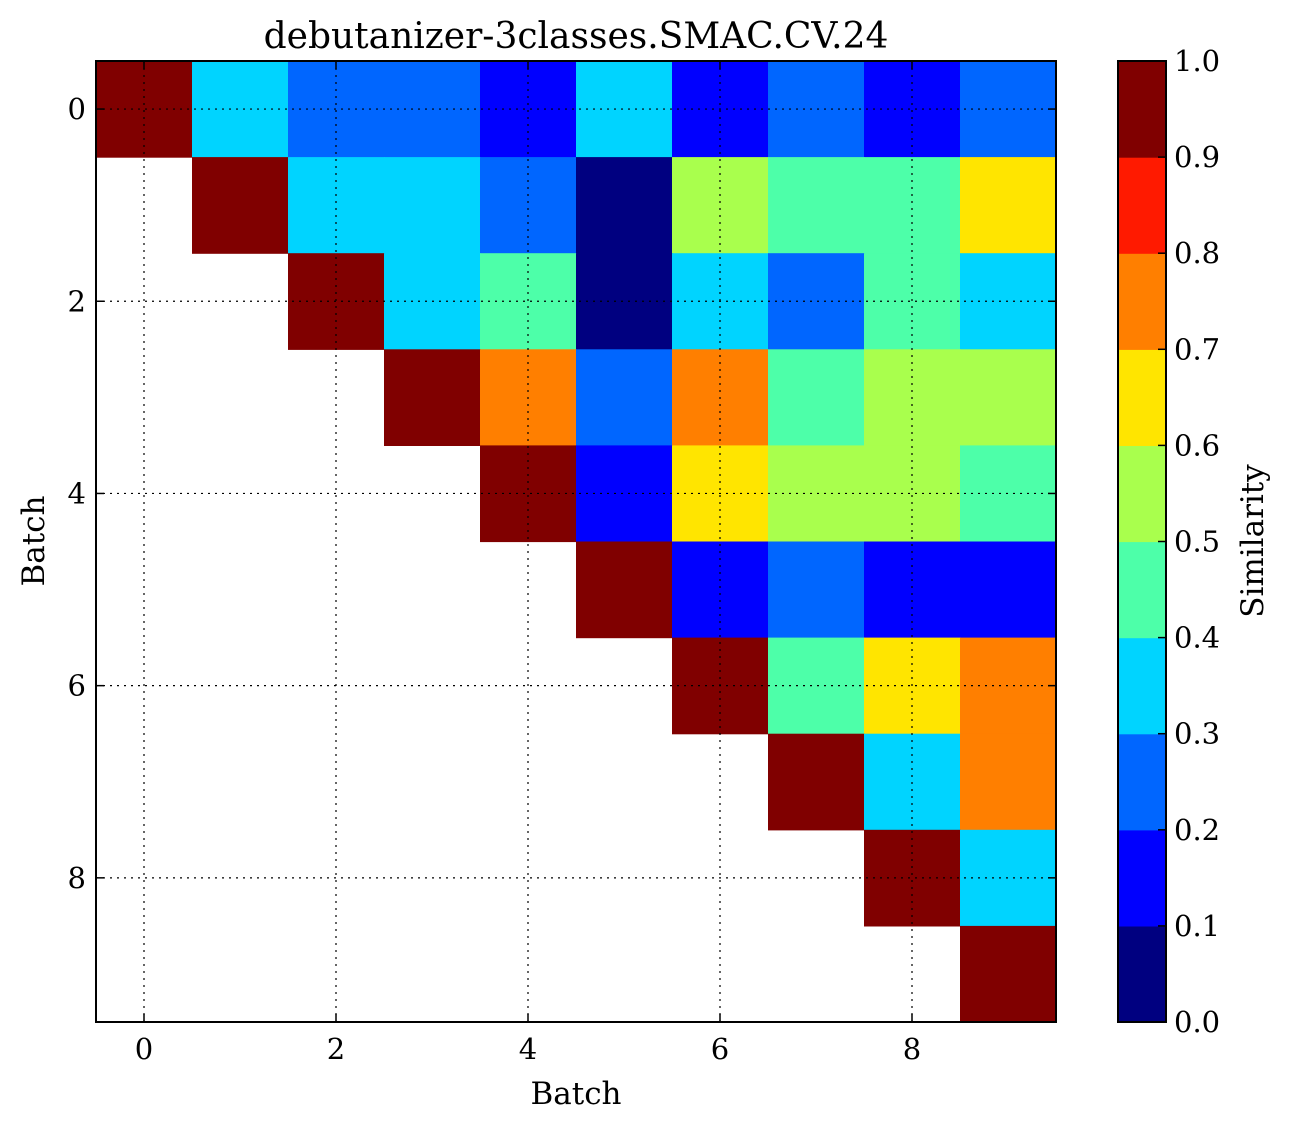 This screenshot has height=1131, width=1291. Describe the element at coordinates (1197, 61) in the screenshot. I see `colorbar-tick-label: 1.0` at that location.